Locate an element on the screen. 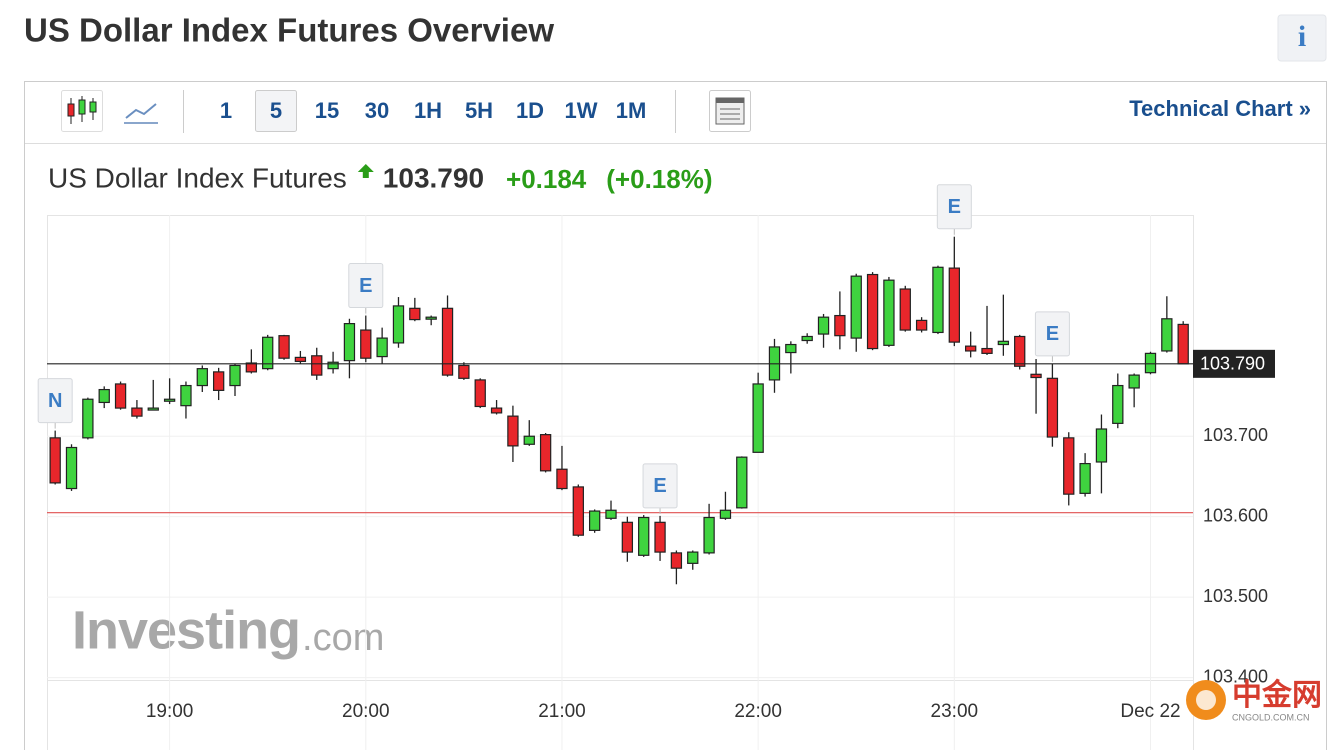 The image size is (1340, 750). page-title: US Dollar Index Futures Overview is located at coordinates (289, 30).